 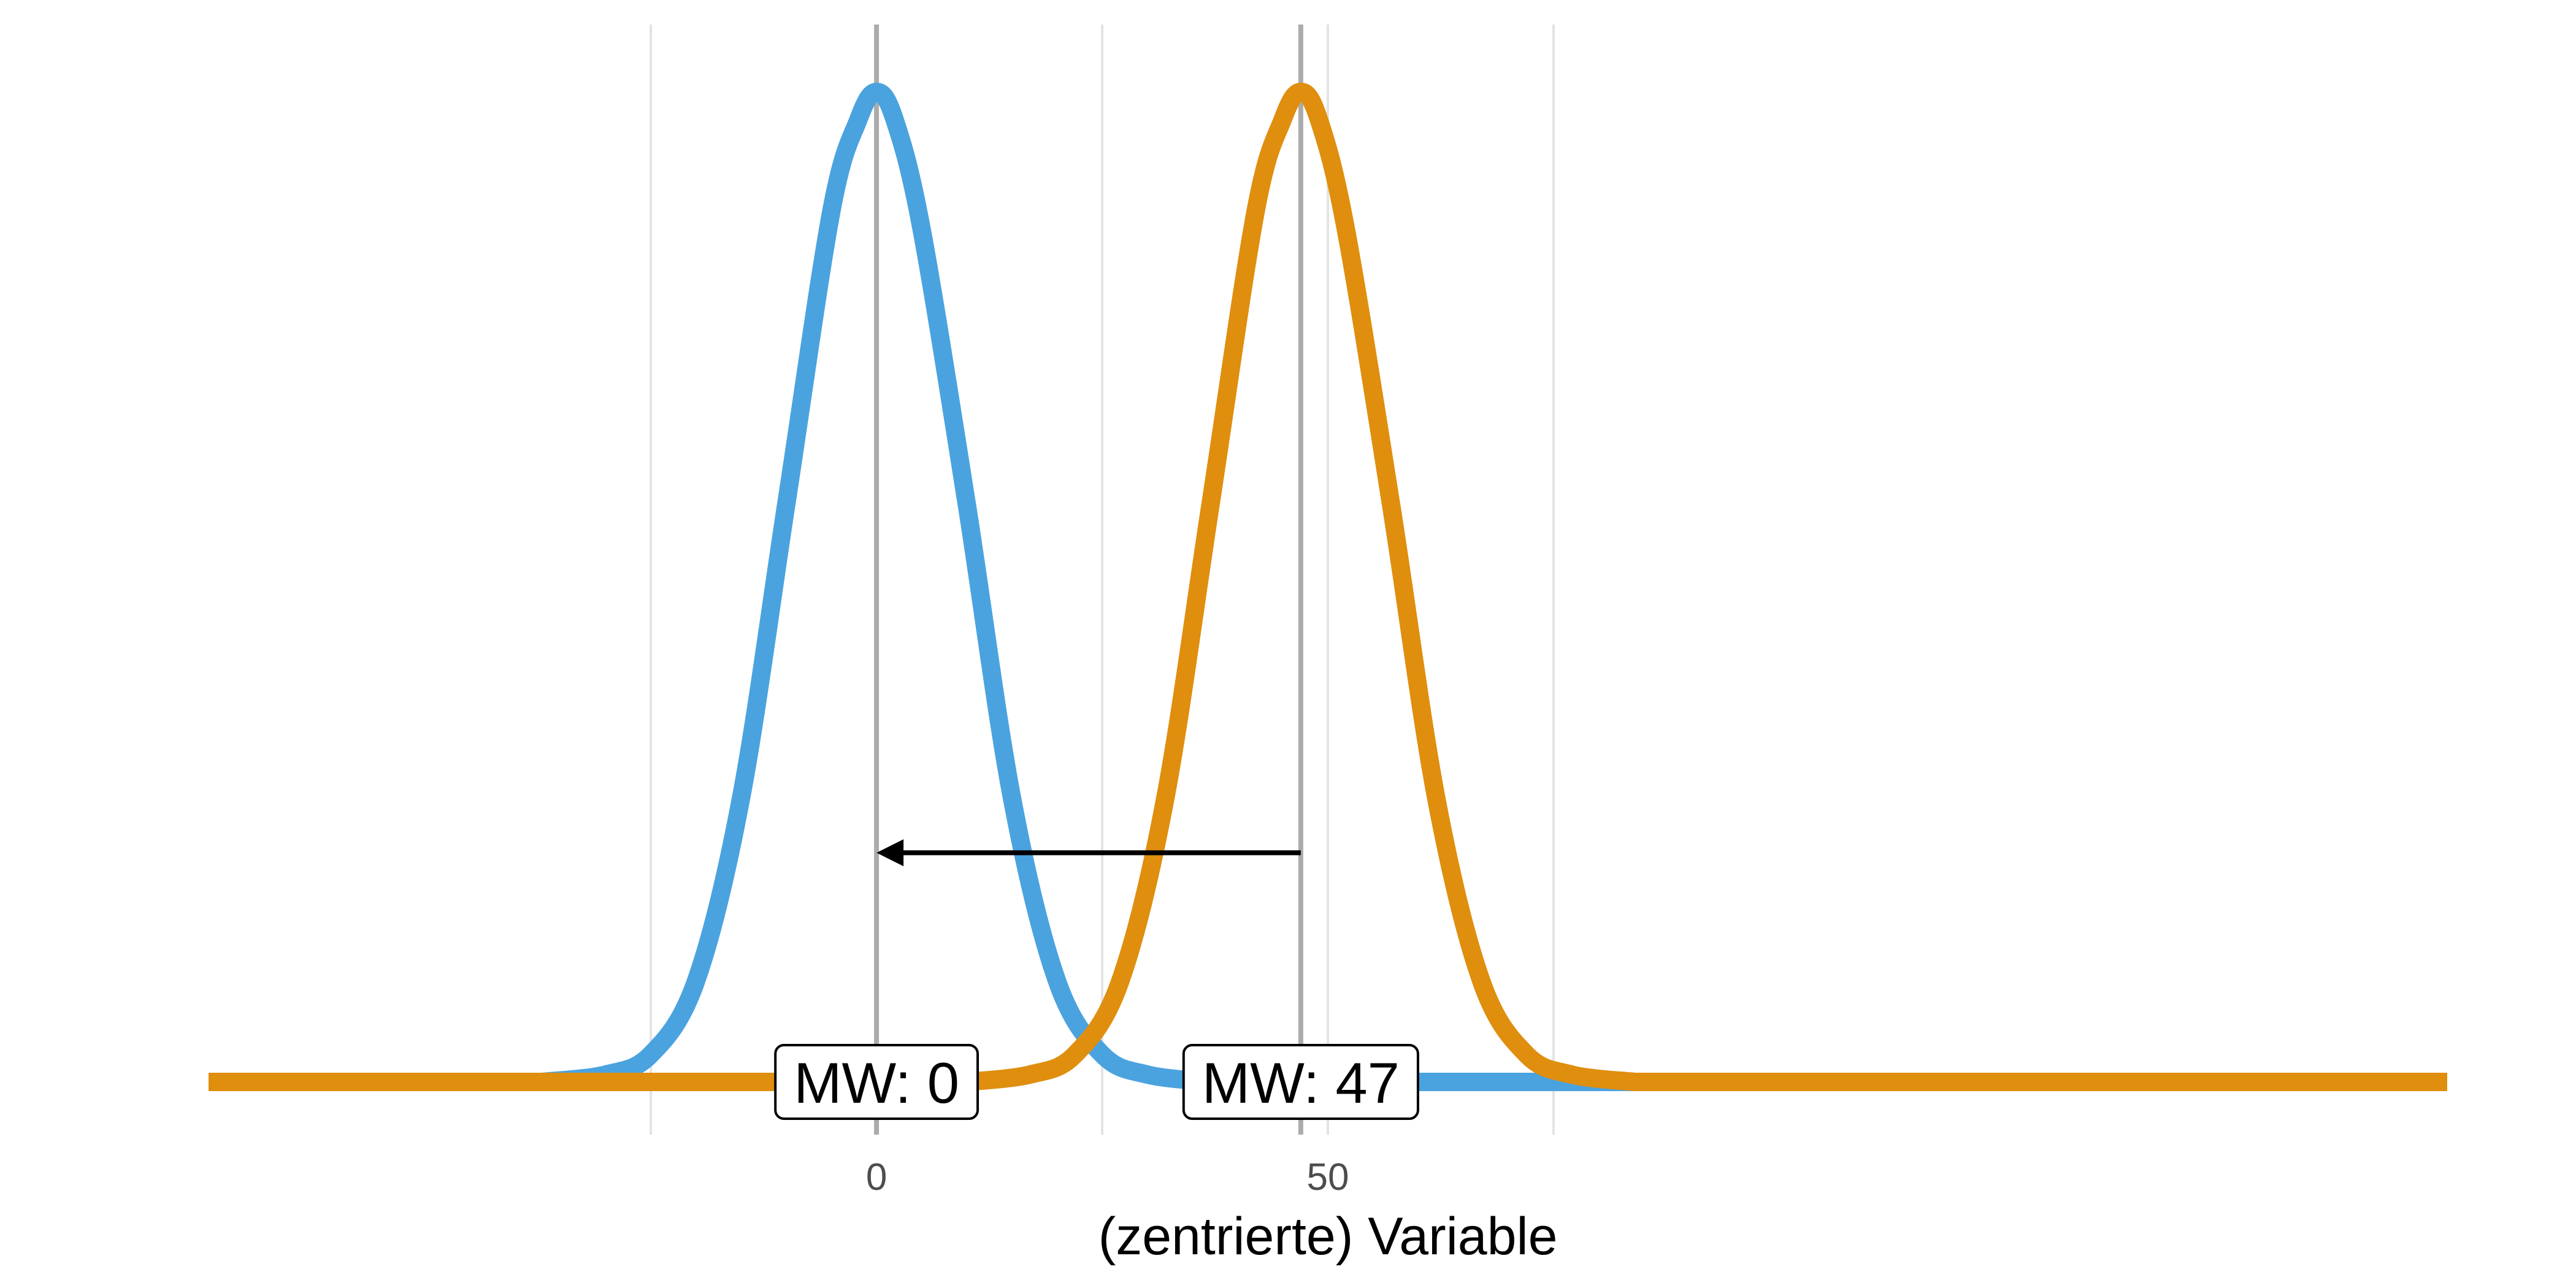 I want to click on arrow-head, so click(x=889, y=852).